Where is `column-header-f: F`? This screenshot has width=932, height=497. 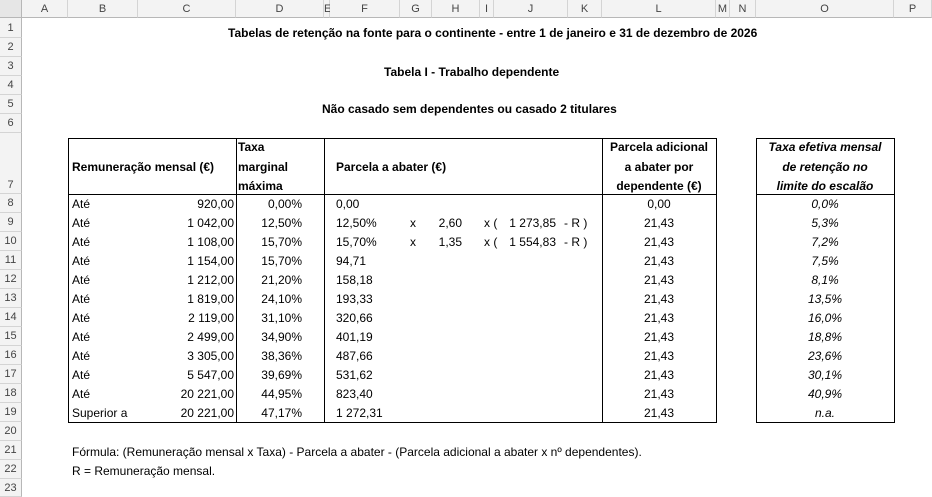
column-header-f: F is located at coordinates (365, 9).